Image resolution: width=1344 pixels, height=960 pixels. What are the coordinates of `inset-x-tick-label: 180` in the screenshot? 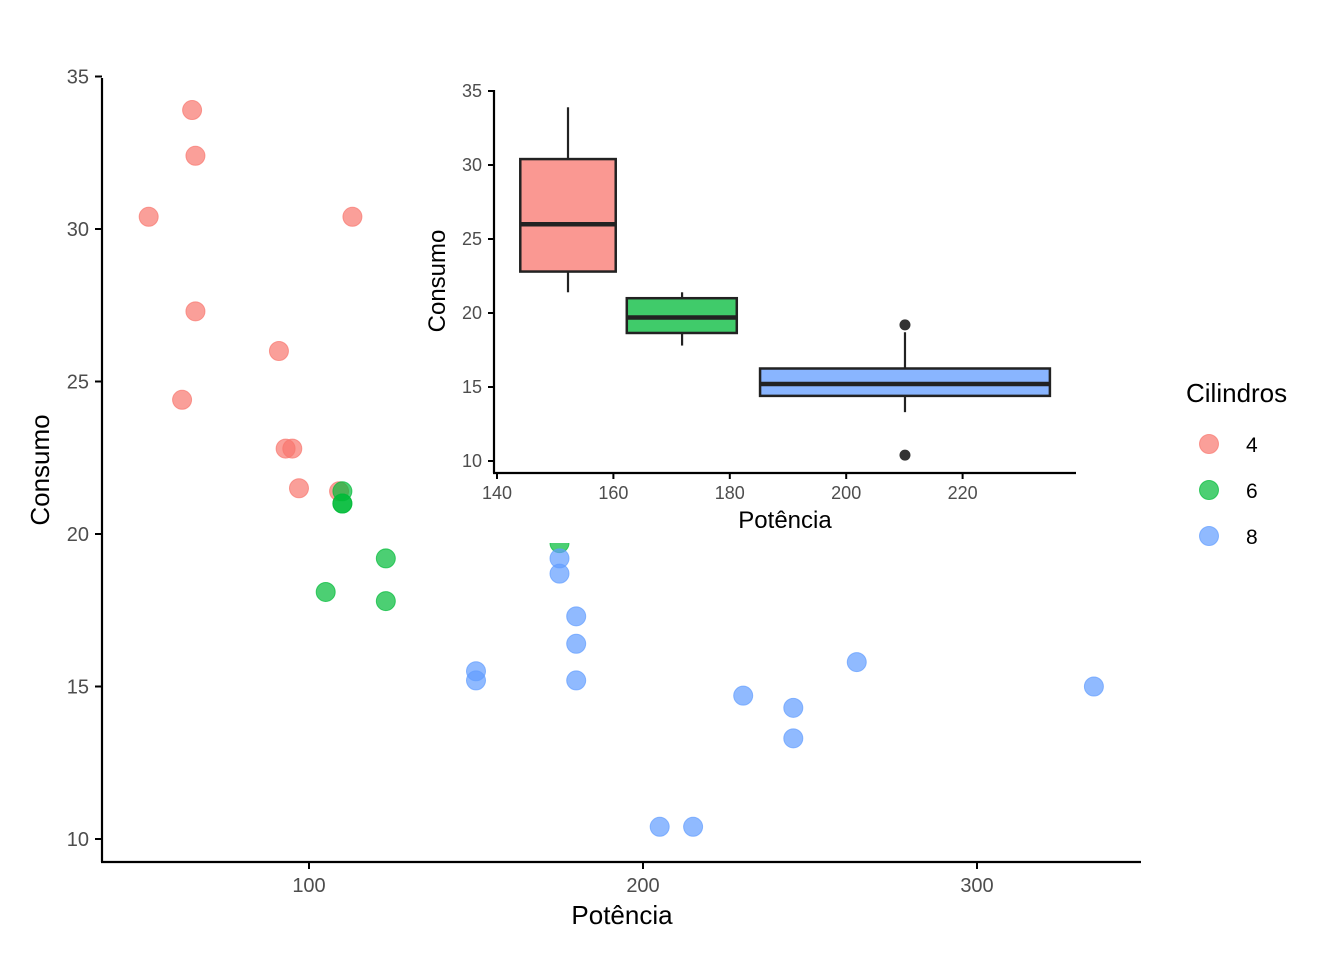 It's located at (730, 493).